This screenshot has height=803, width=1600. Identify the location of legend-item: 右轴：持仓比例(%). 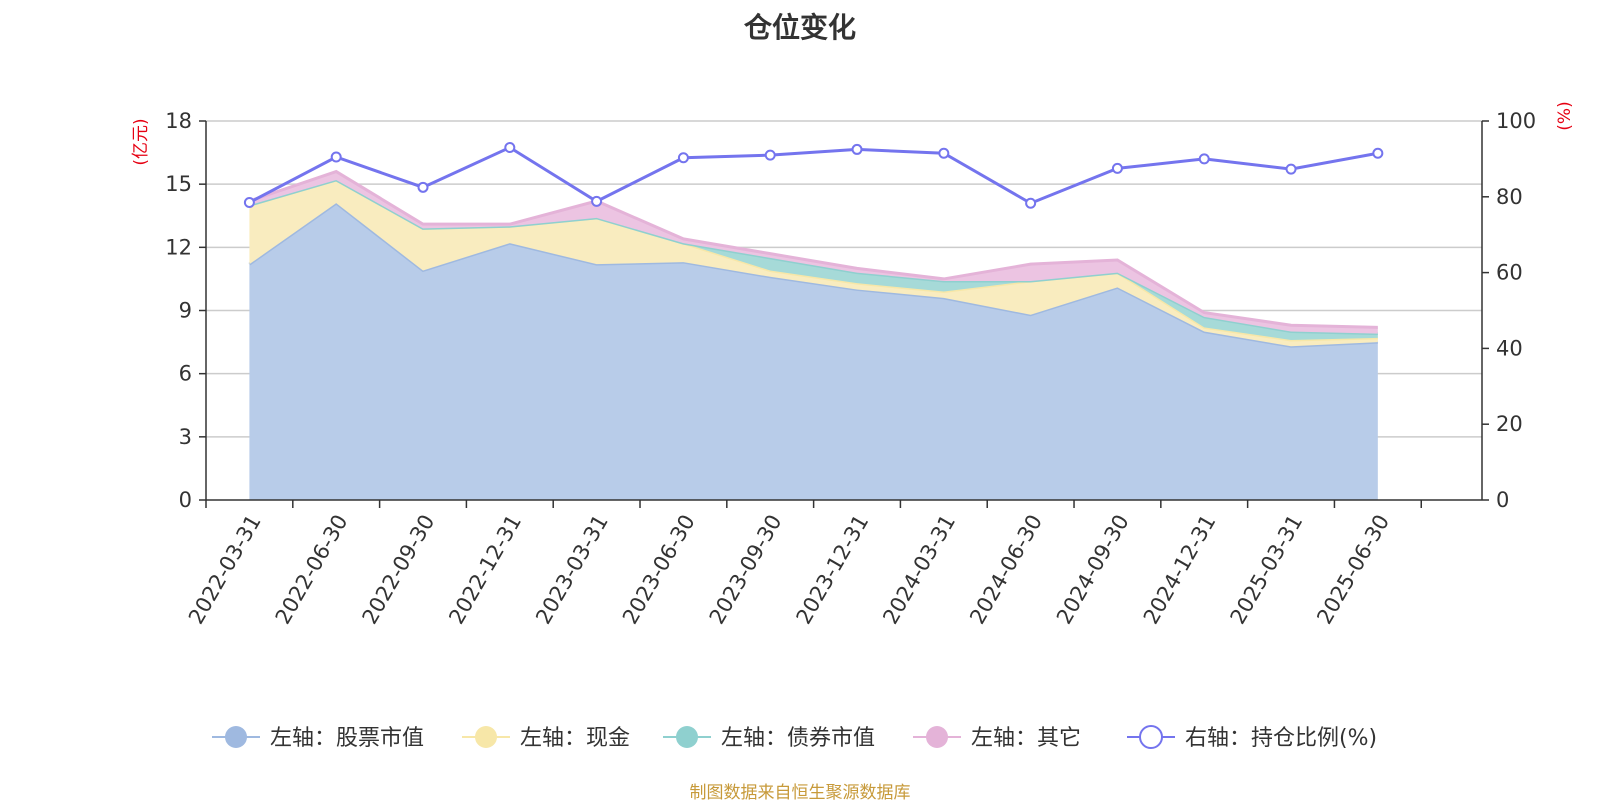
(1252, 738).